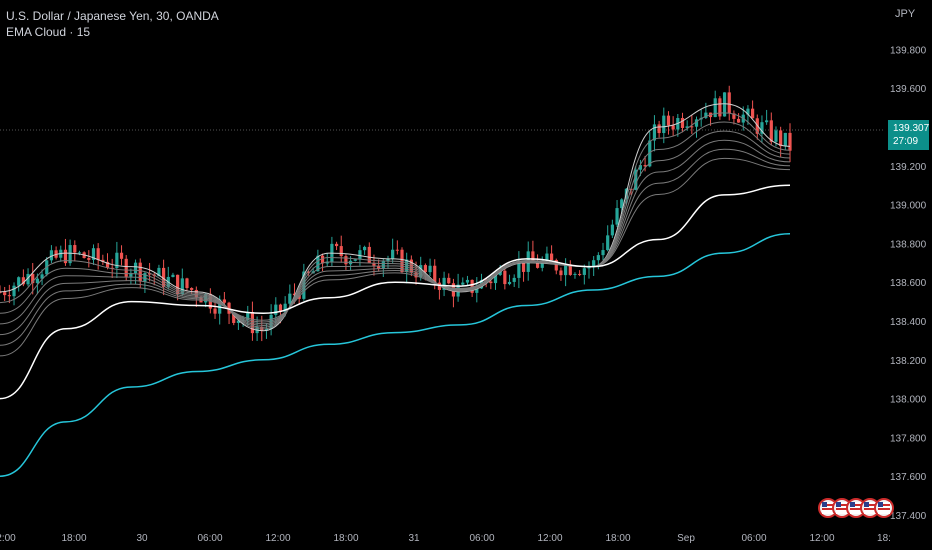  Describe the element at coordinates (112, 16) in the screenshot. I see `symbol-title: U.S. Dollar / Japanese Yen, 30, OANDA` at that location.